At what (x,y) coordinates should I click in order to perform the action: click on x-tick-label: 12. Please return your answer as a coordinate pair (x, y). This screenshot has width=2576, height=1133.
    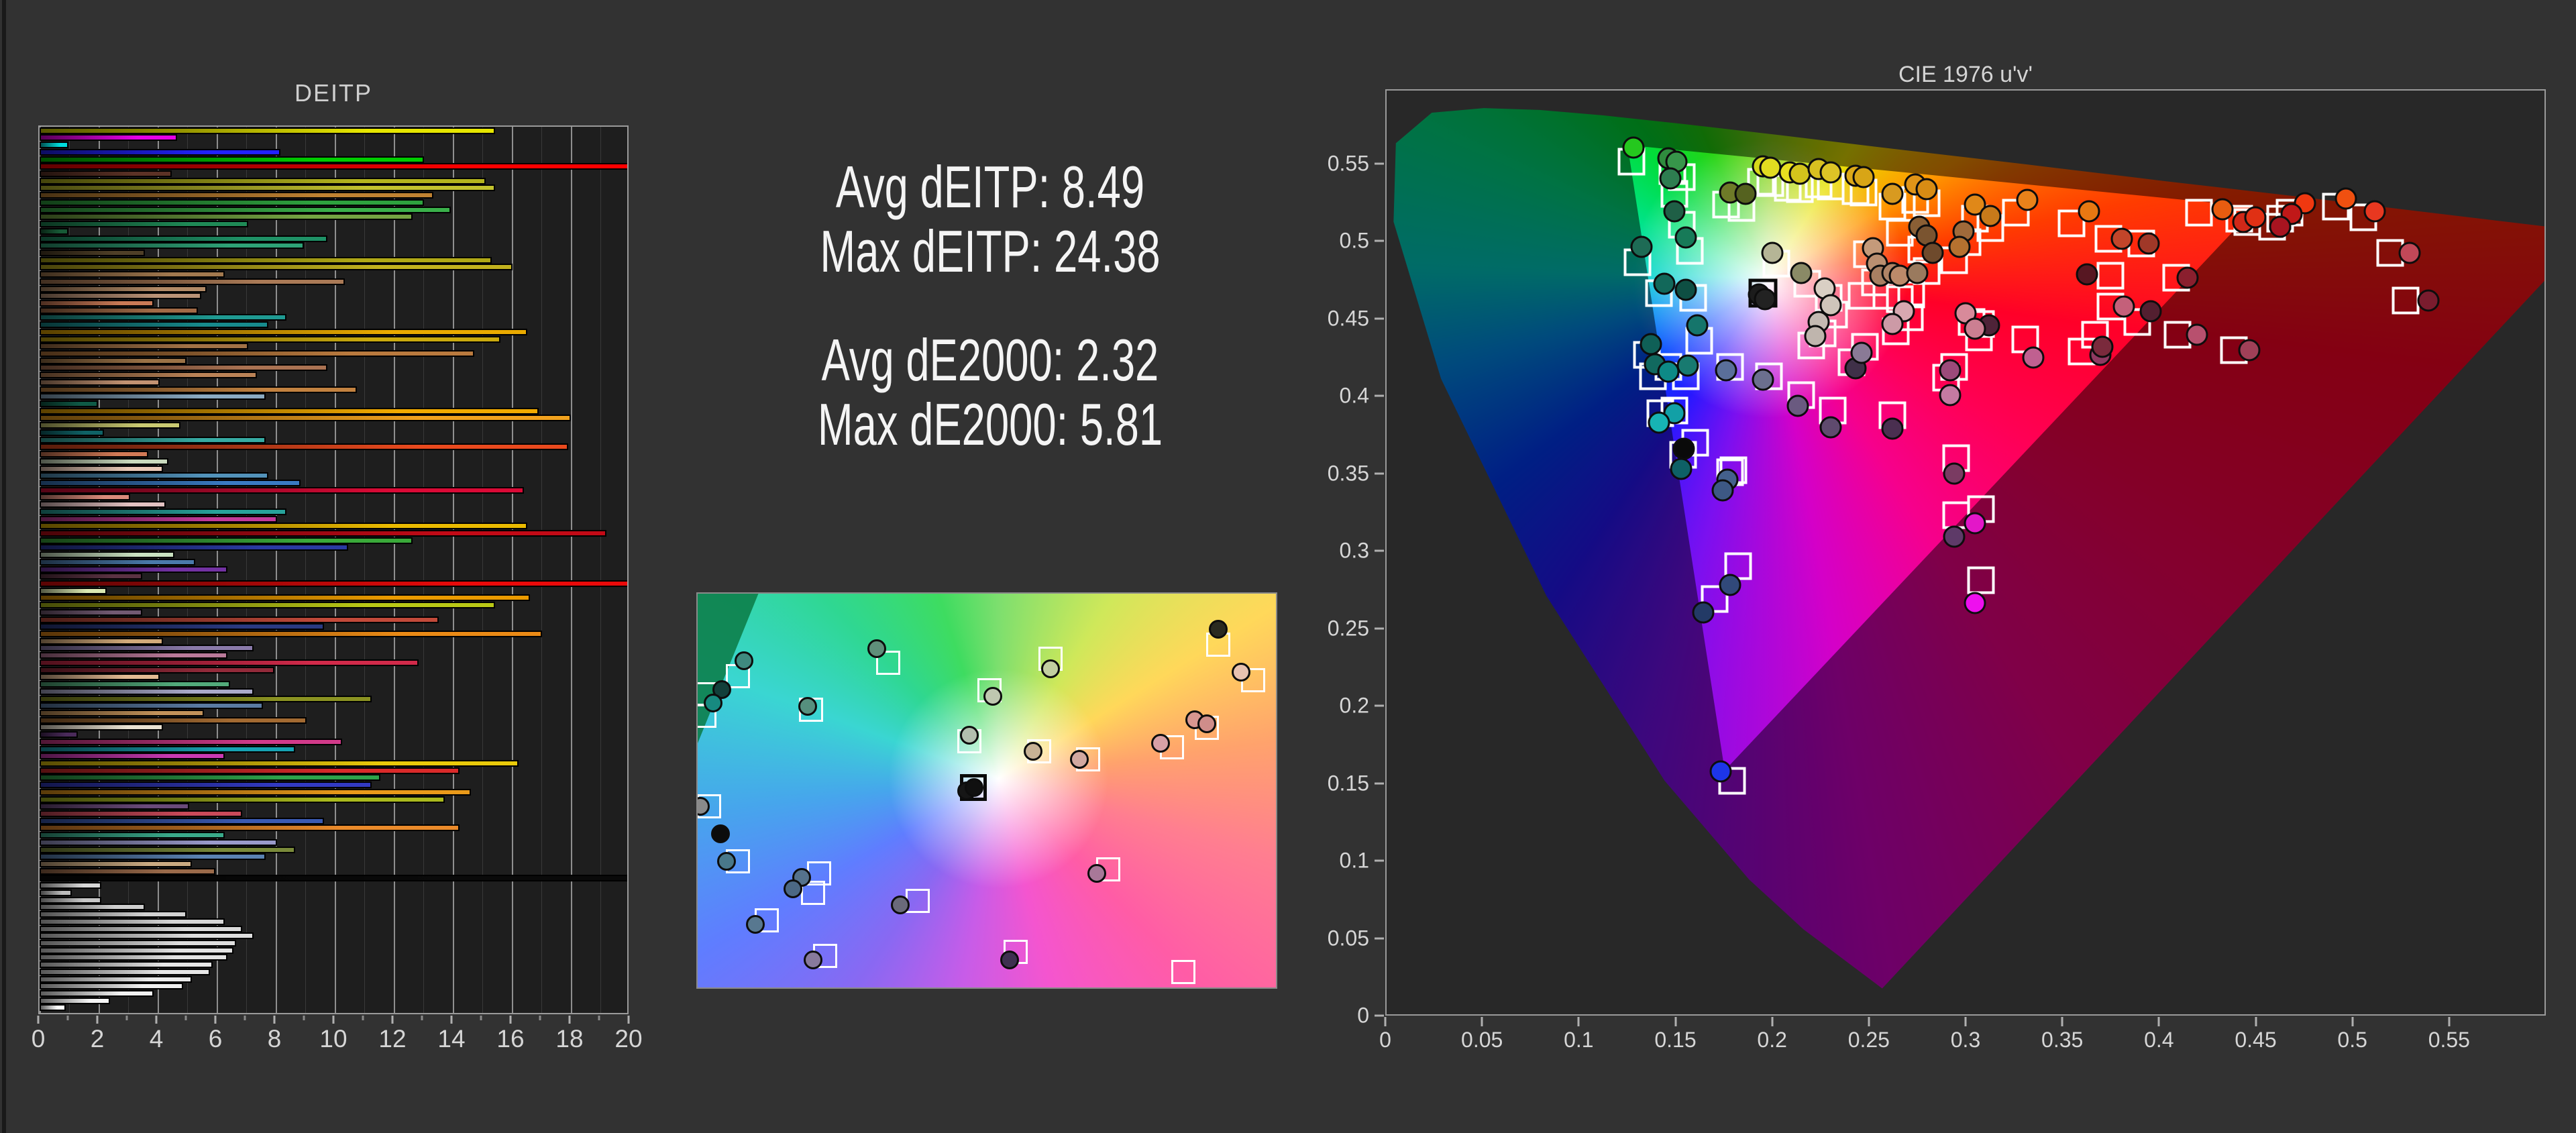
    Looking at the image, I should click on (392, 1039).